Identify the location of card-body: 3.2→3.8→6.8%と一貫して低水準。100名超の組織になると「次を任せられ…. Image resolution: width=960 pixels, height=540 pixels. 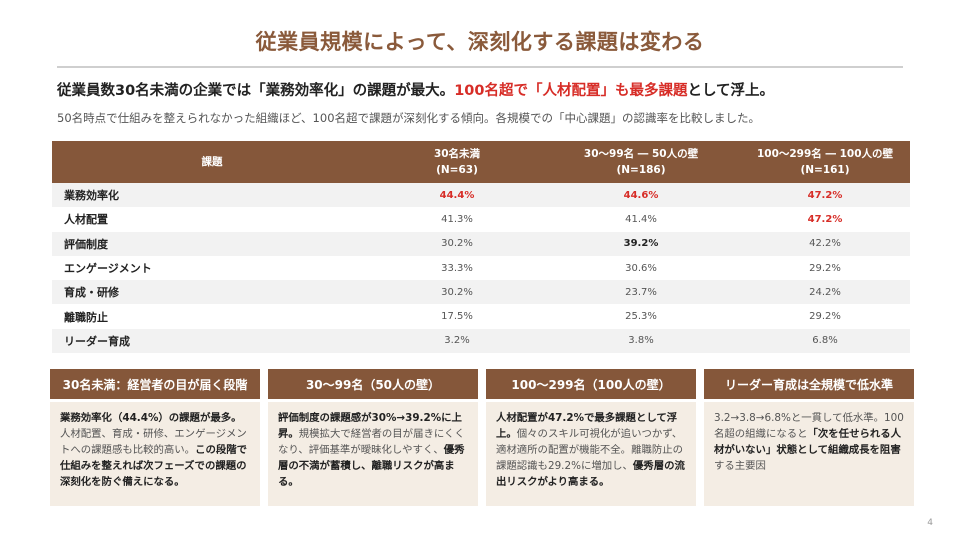
(809, 454).